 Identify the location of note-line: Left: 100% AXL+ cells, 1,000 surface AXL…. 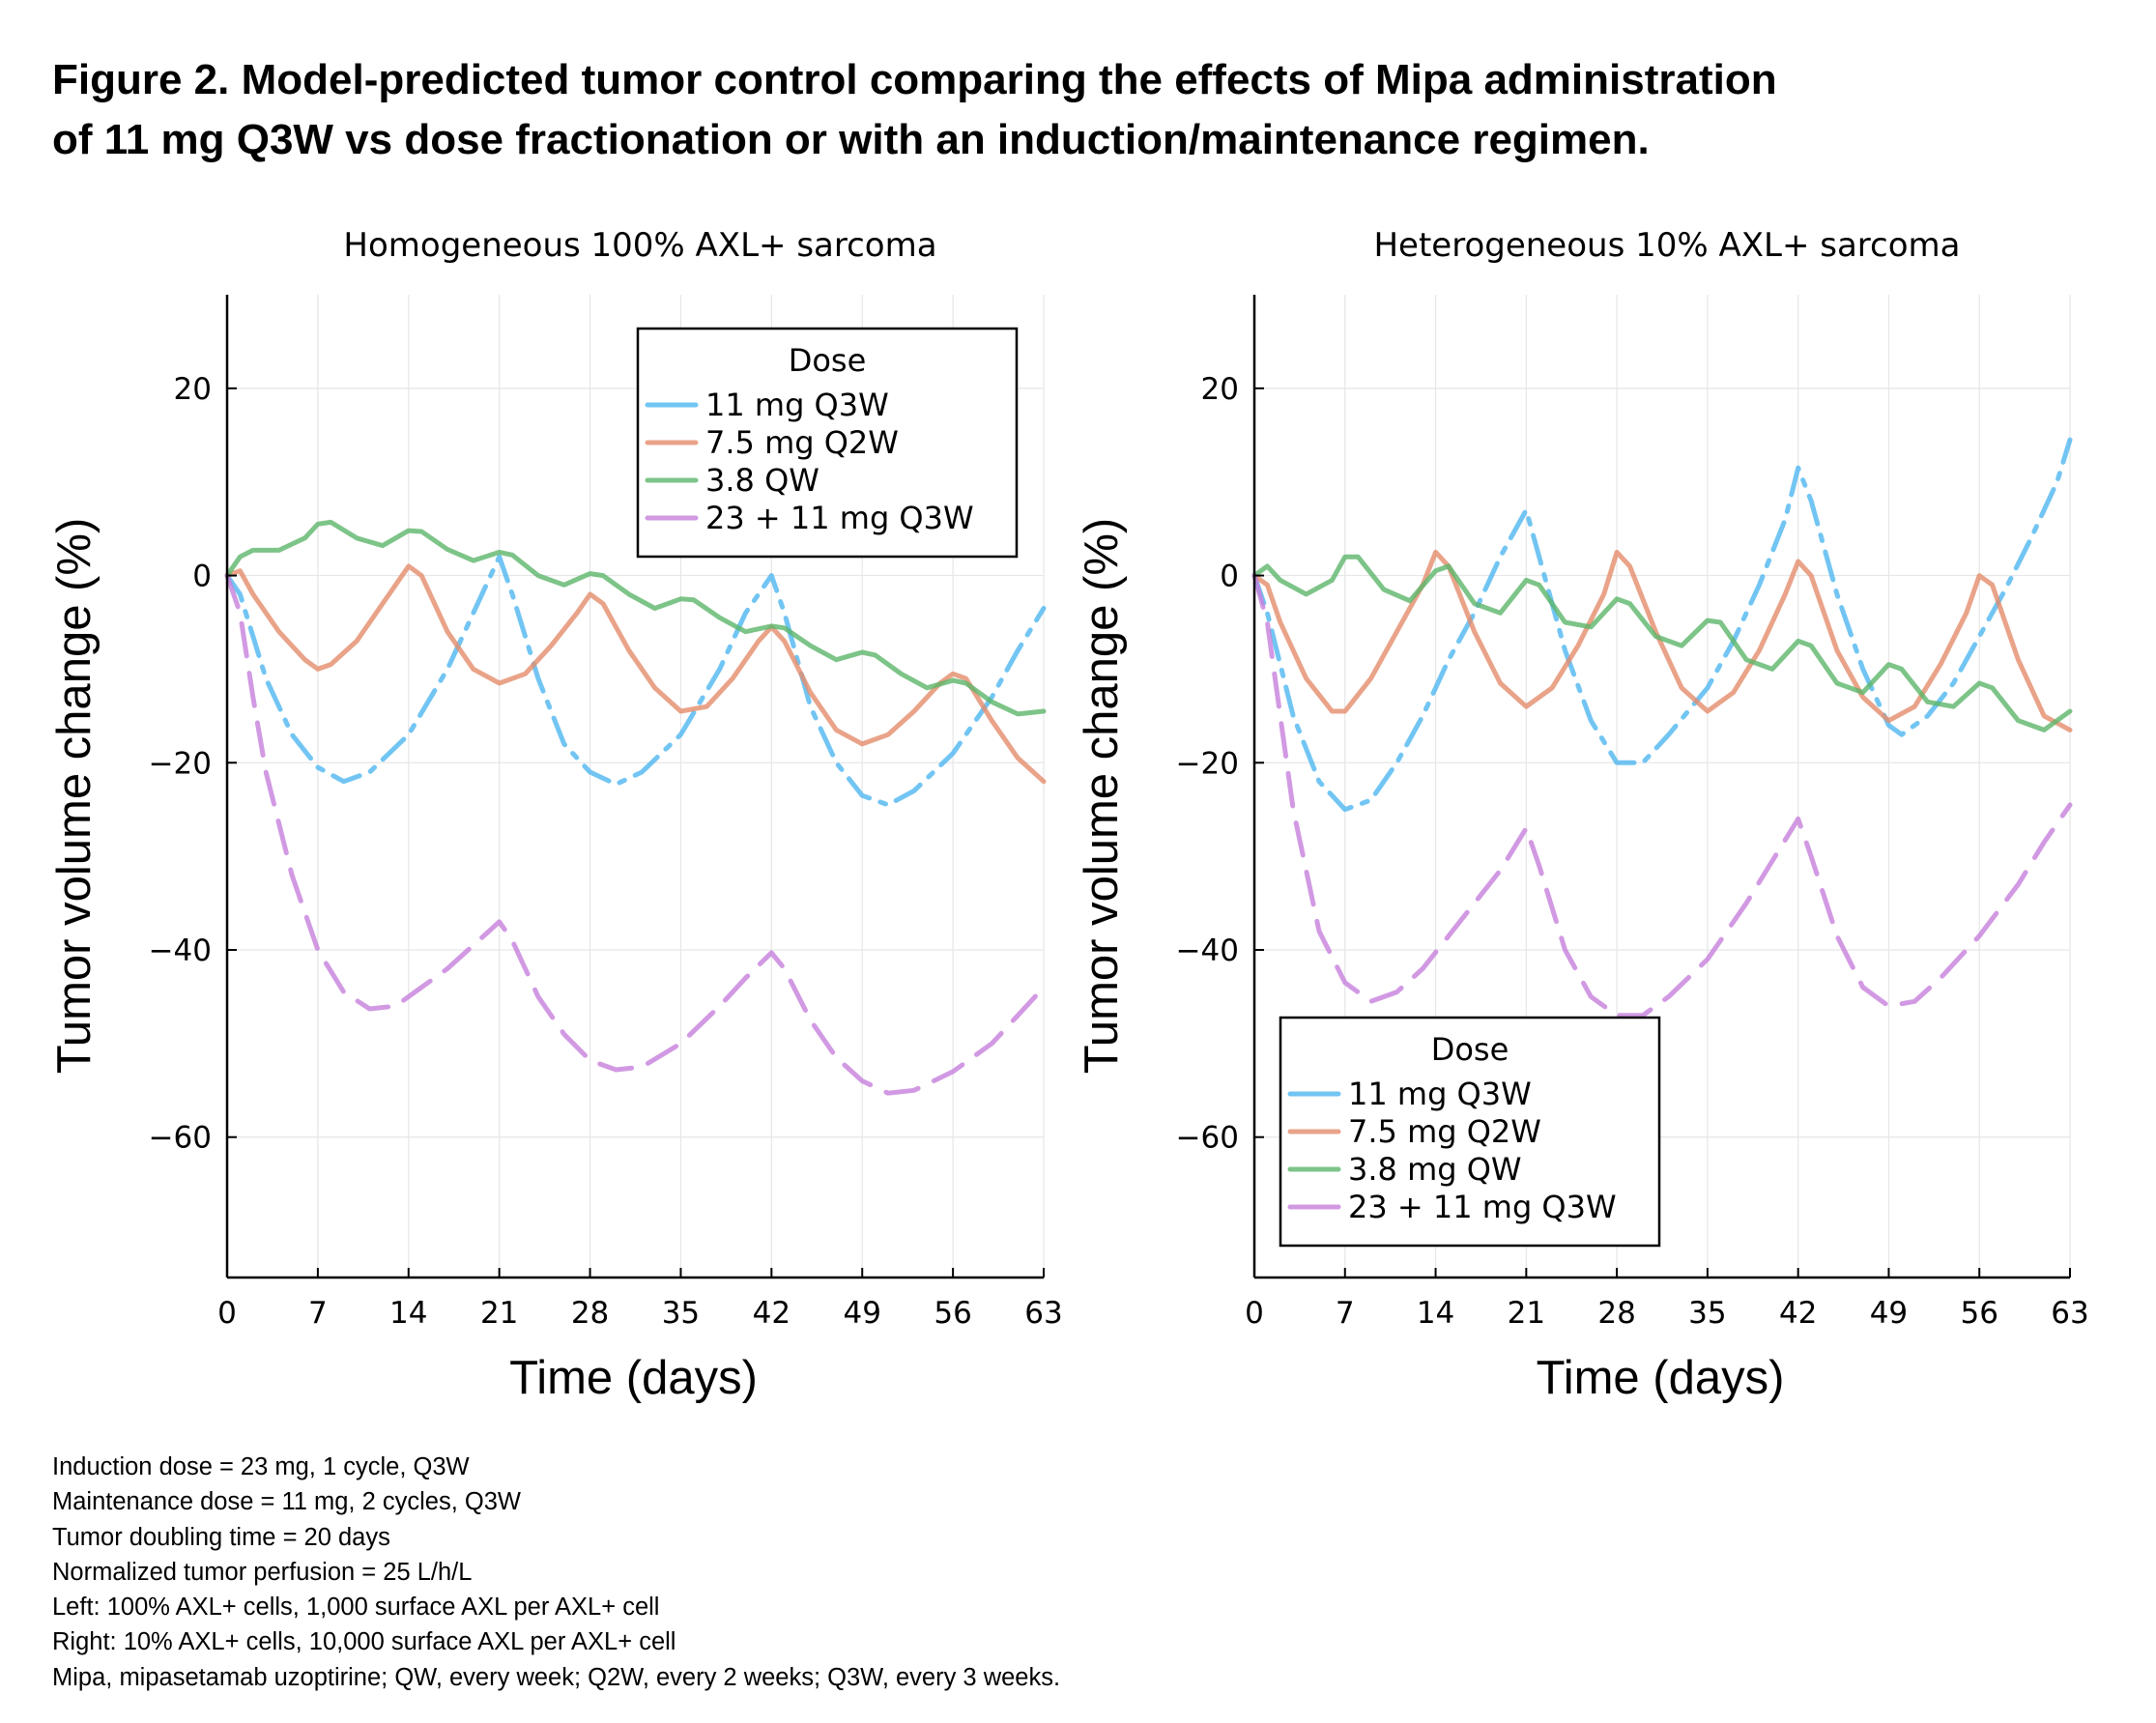
(356, 1608).